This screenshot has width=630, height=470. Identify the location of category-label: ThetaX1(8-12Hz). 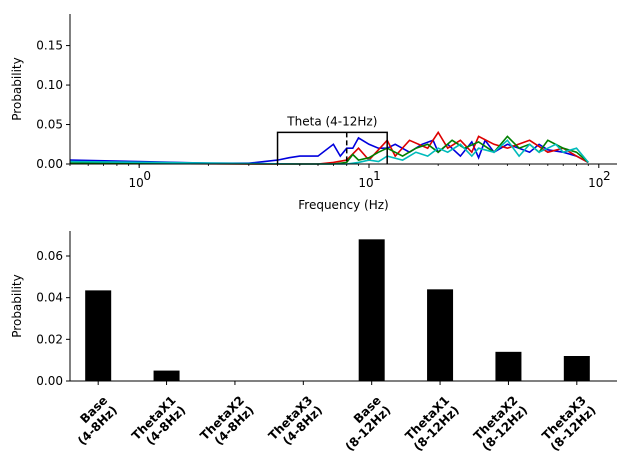
(431, 423).